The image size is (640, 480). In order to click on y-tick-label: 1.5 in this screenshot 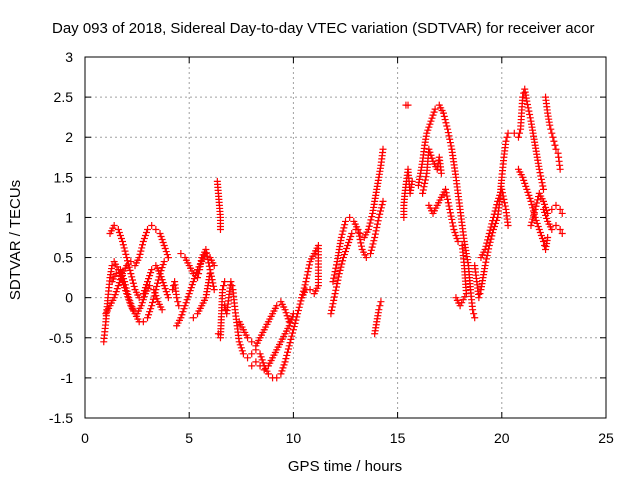, I will do `click(64, 177)`.